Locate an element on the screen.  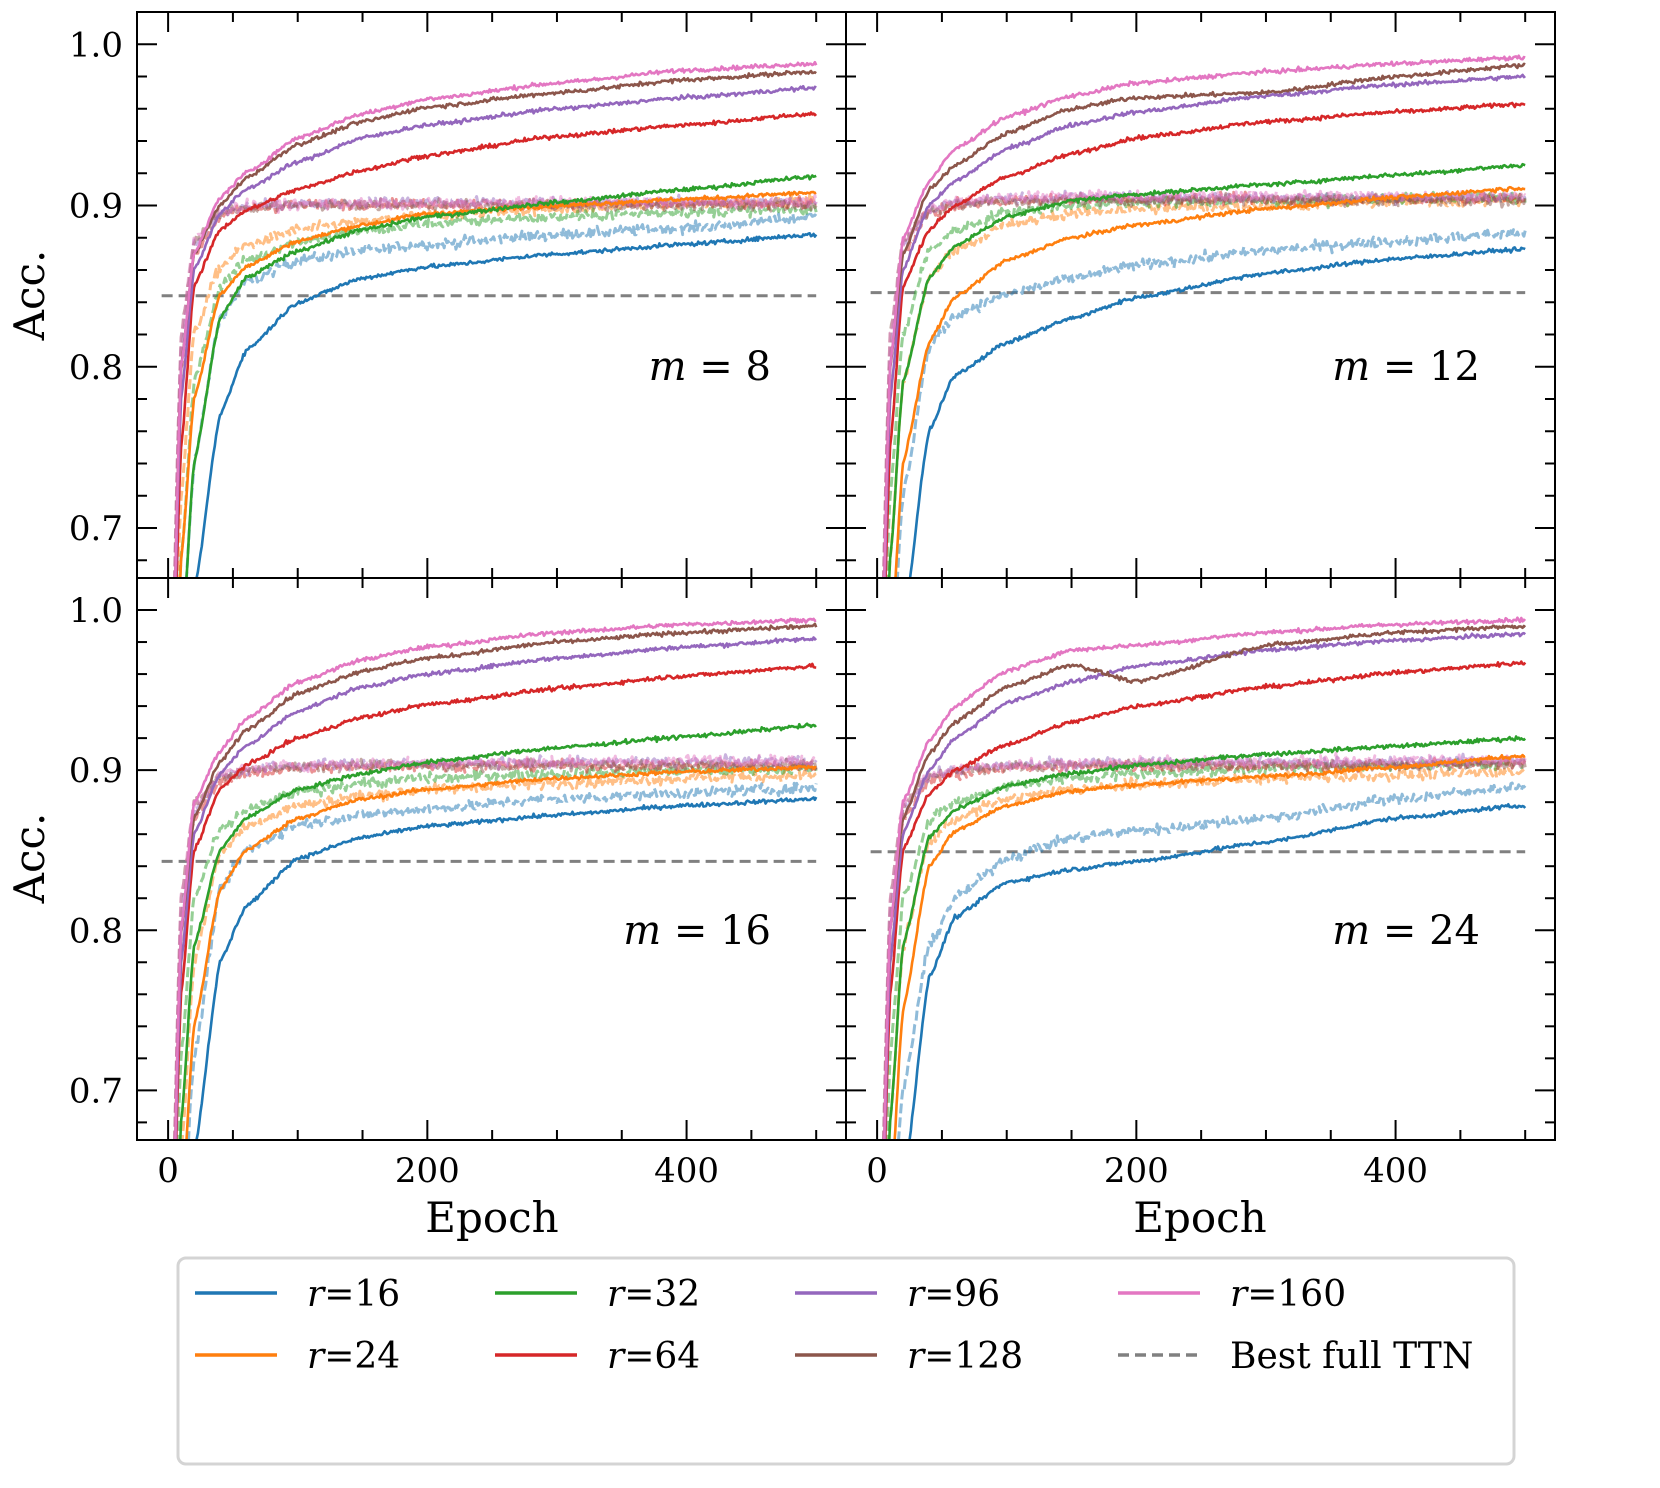
series-r96-test is located at coordinates (495, 385).